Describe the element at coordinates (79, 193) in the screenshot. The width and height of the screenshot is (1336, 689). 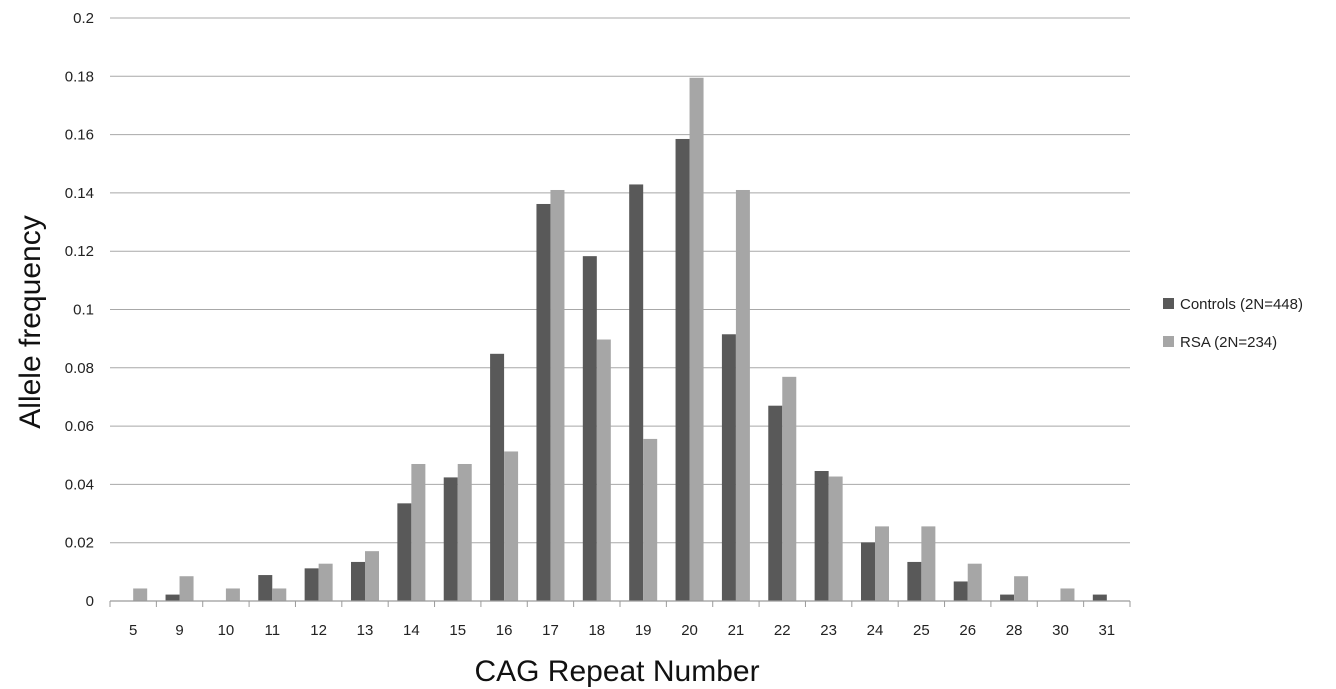
I see `y-tick-label: 0.14` at that location.